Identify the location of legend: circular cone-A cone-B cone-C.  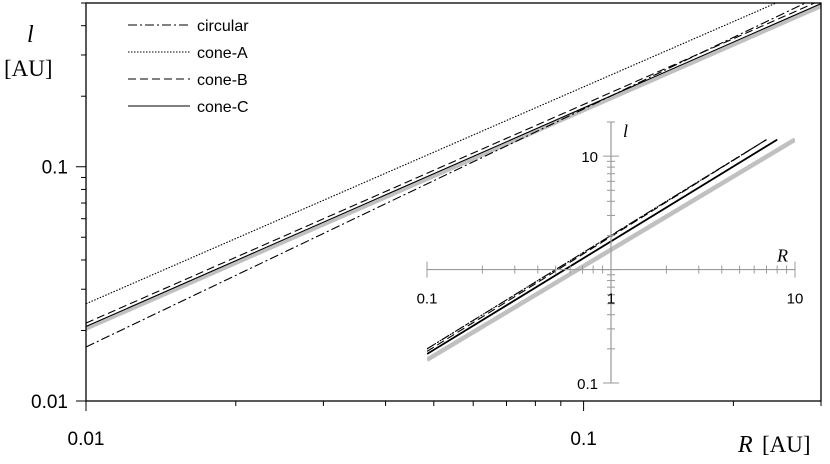
(188, 67).